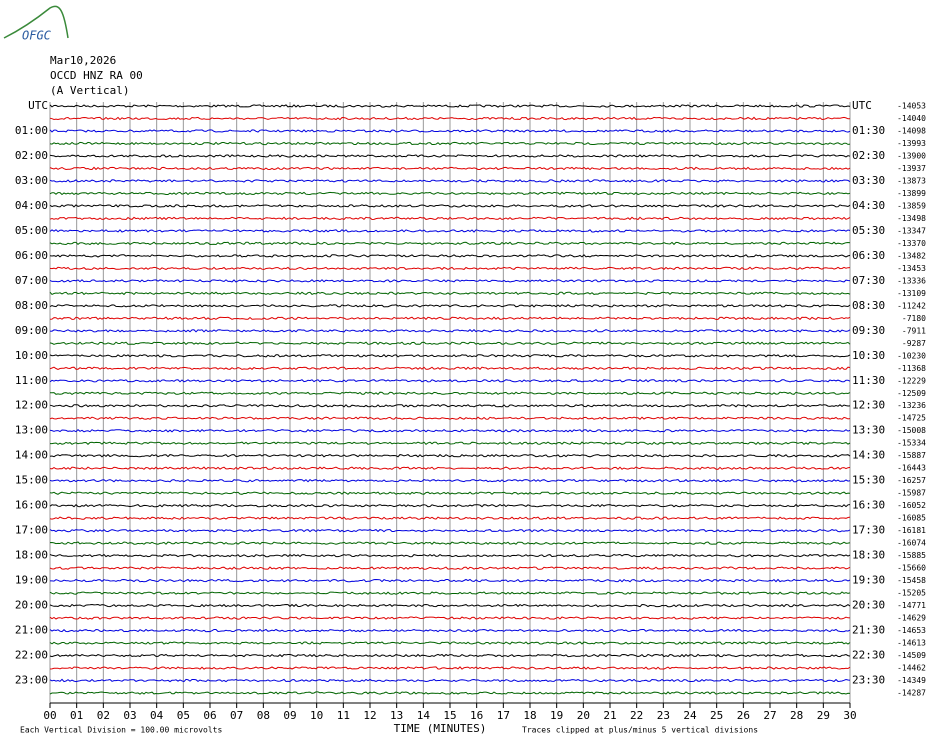 This screenshot has width=930, height=748. I want to click on right-time-label: 01:30, so click(868, 130).